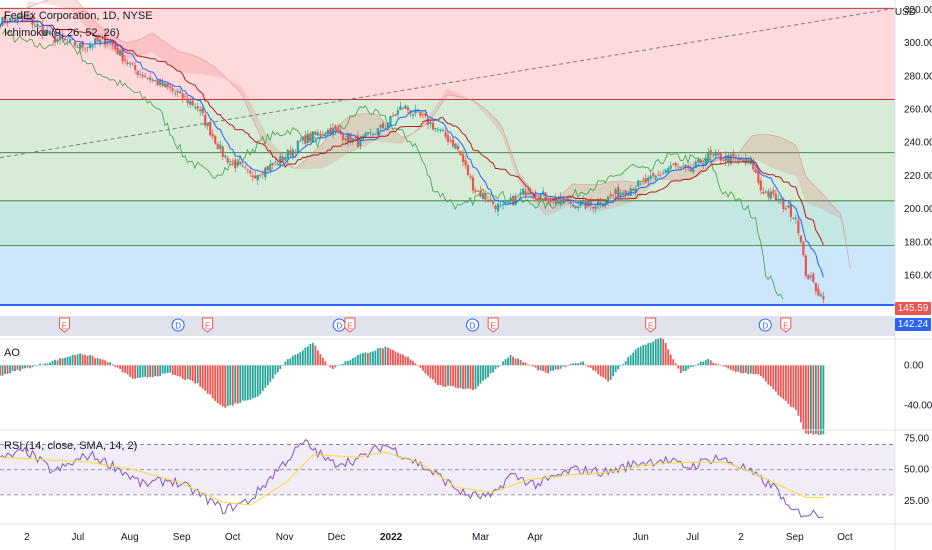 Image resolution: width=932 pixels, height=550 pixels. What do you see at coordinates (918, 143) in the screenshot?
I see `price-axis-label: 240.00` at bounding box center [918, 143].